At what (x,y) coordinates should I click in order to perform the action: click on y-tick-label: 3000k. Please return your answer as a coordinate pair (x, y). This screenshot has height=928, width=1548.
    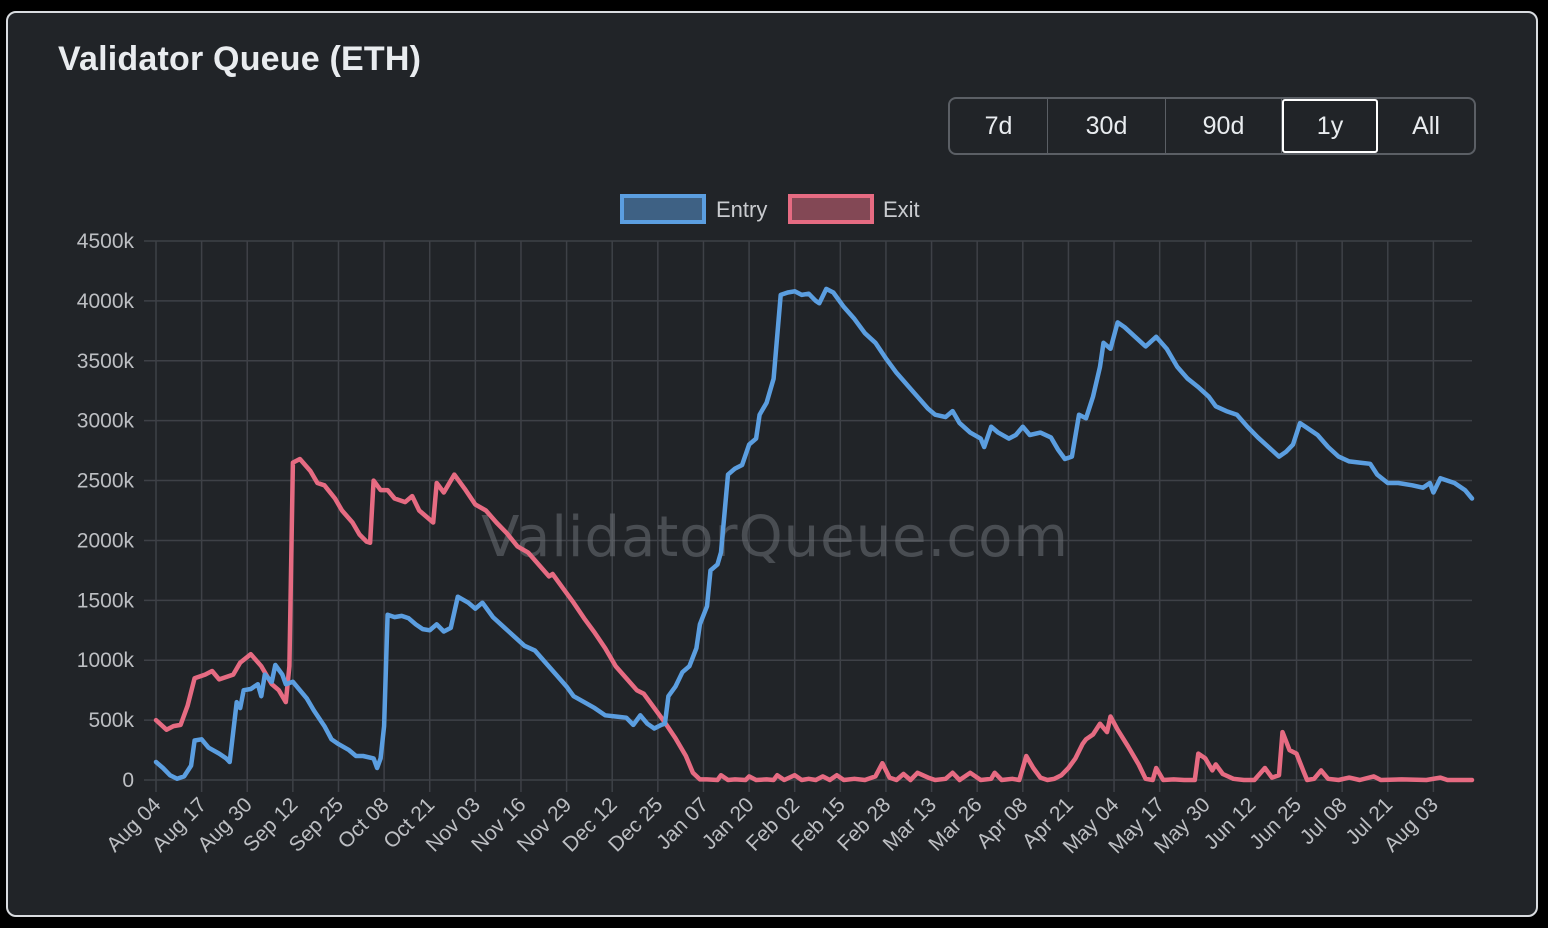
    Looking at the image, I should click on (106, 421).